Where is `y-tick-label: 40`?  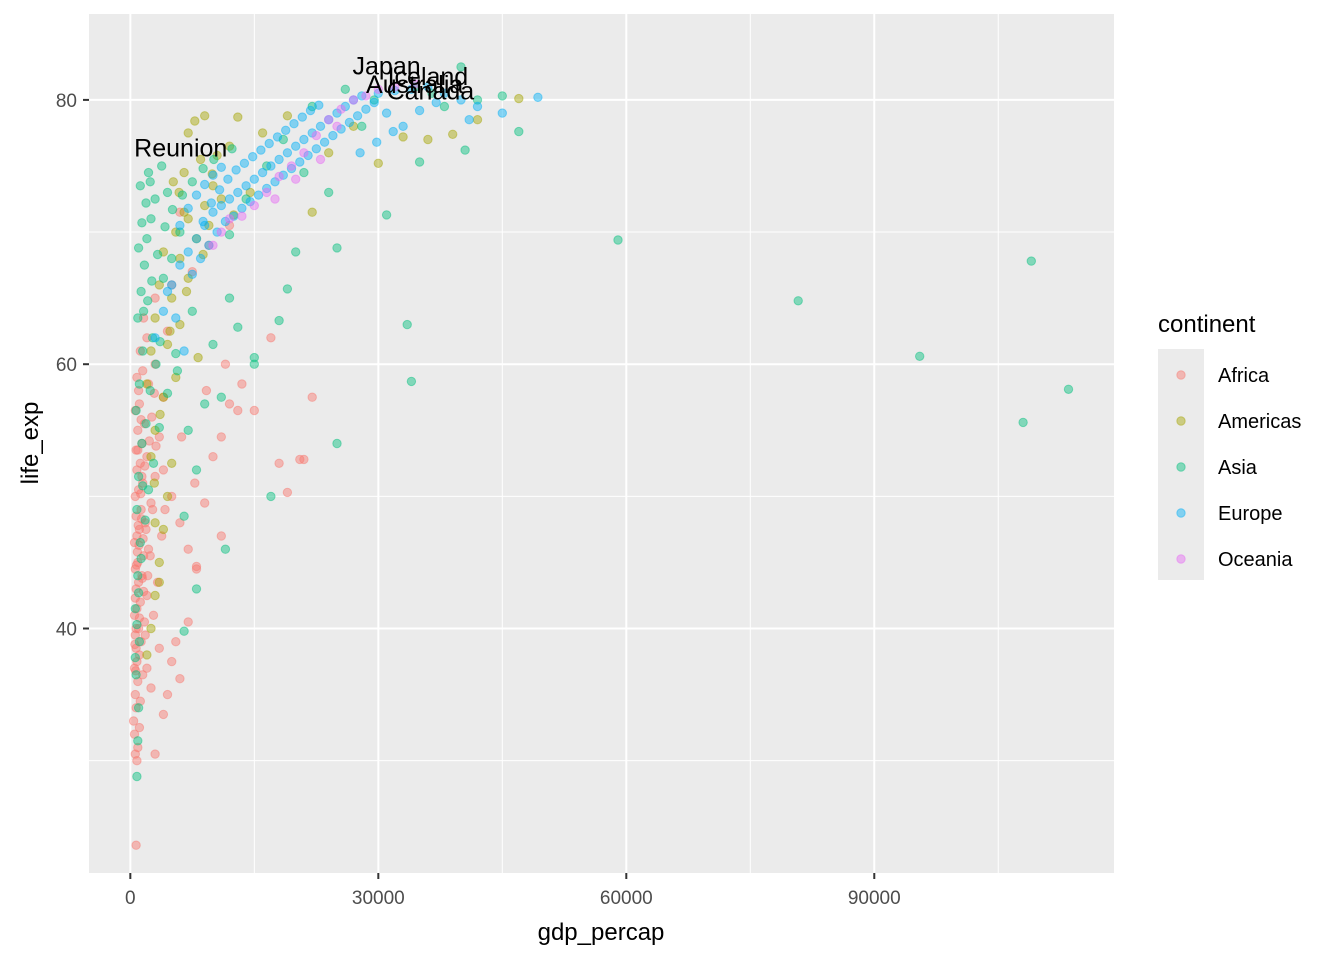
y-tick-label: 40 is located at coordinates (66, 630).